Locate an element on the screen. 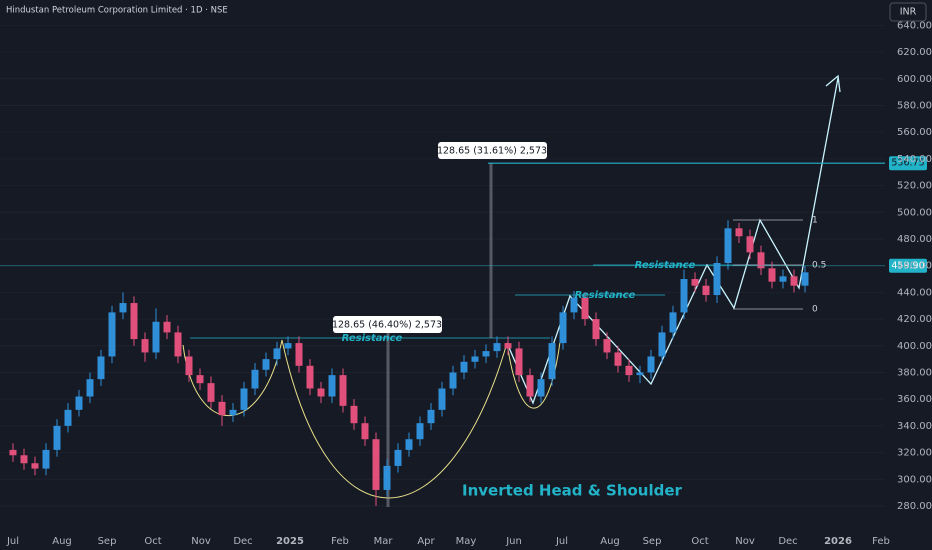 The height and width of the screenshot is (550, 932). measure-label: 128.65 (31.61%) 2,573 is located at coordinates (492, 151).